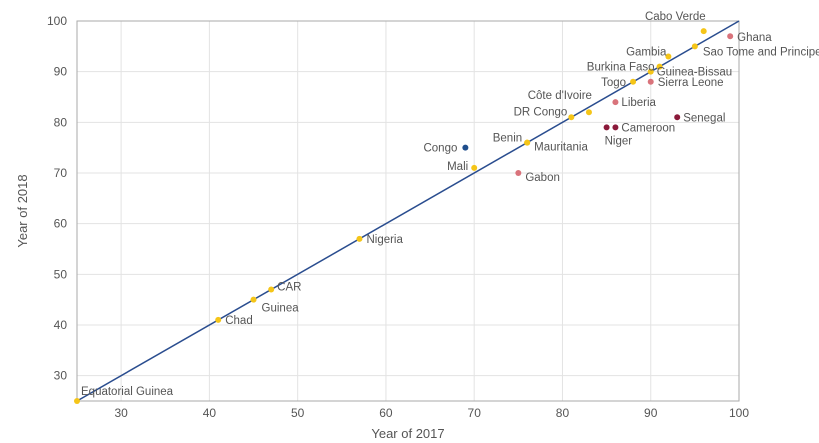 This screenshot has height=443, width=819. Describe the element at coordinates (619, 141) in the screenshot. I see `point-label-niger: Niger` at that location.